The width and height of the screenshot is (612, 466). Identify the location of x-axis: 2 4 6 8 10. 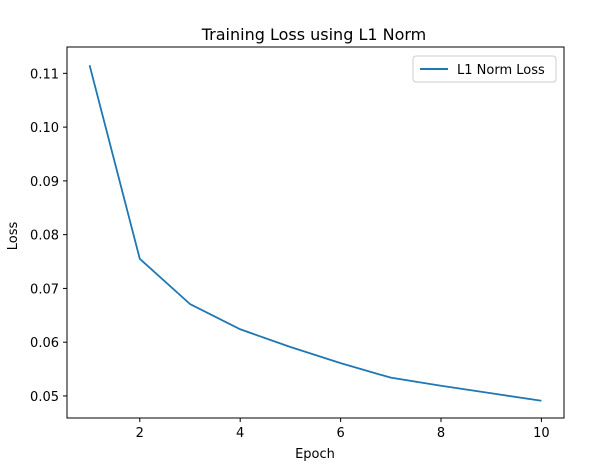
(343, 429).